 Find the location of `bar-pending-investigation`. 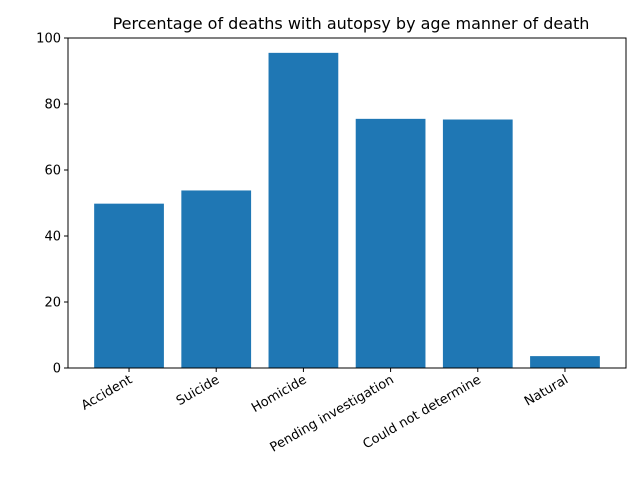

bar-pending-investigation is located at coordinates (390, 243).